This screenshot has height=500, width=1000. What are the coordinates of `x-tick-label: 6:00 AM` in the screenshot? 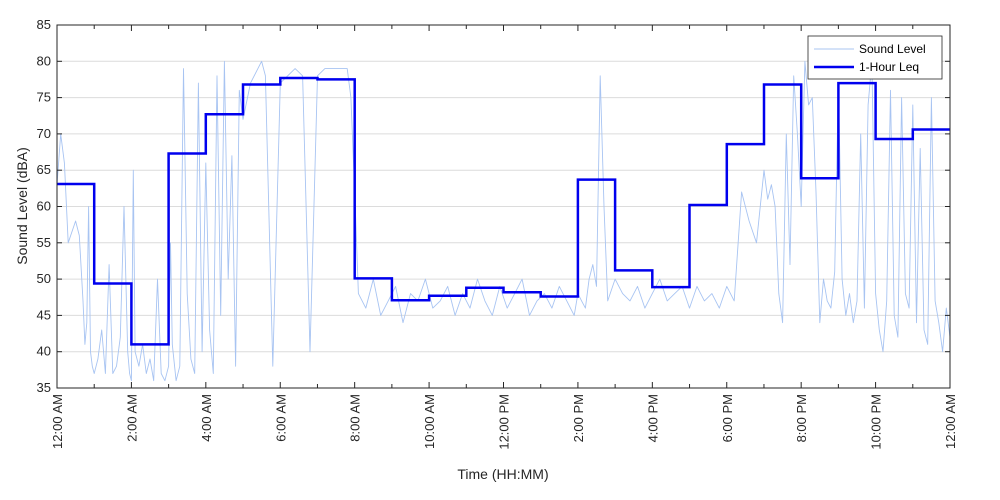 It's located at (280, 418).